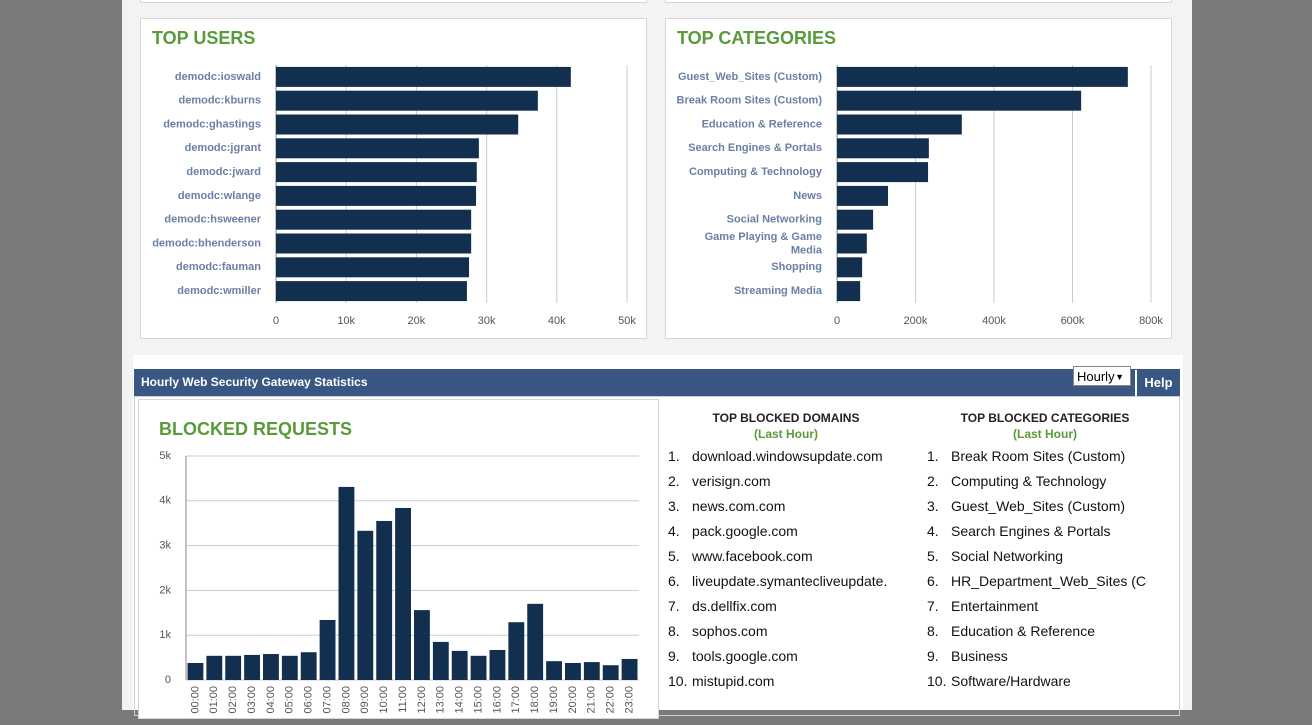 The image size is (1312, 725). Describe the element at coordinates (657, 382) in the screenshot. I see `panel-header` at that location.